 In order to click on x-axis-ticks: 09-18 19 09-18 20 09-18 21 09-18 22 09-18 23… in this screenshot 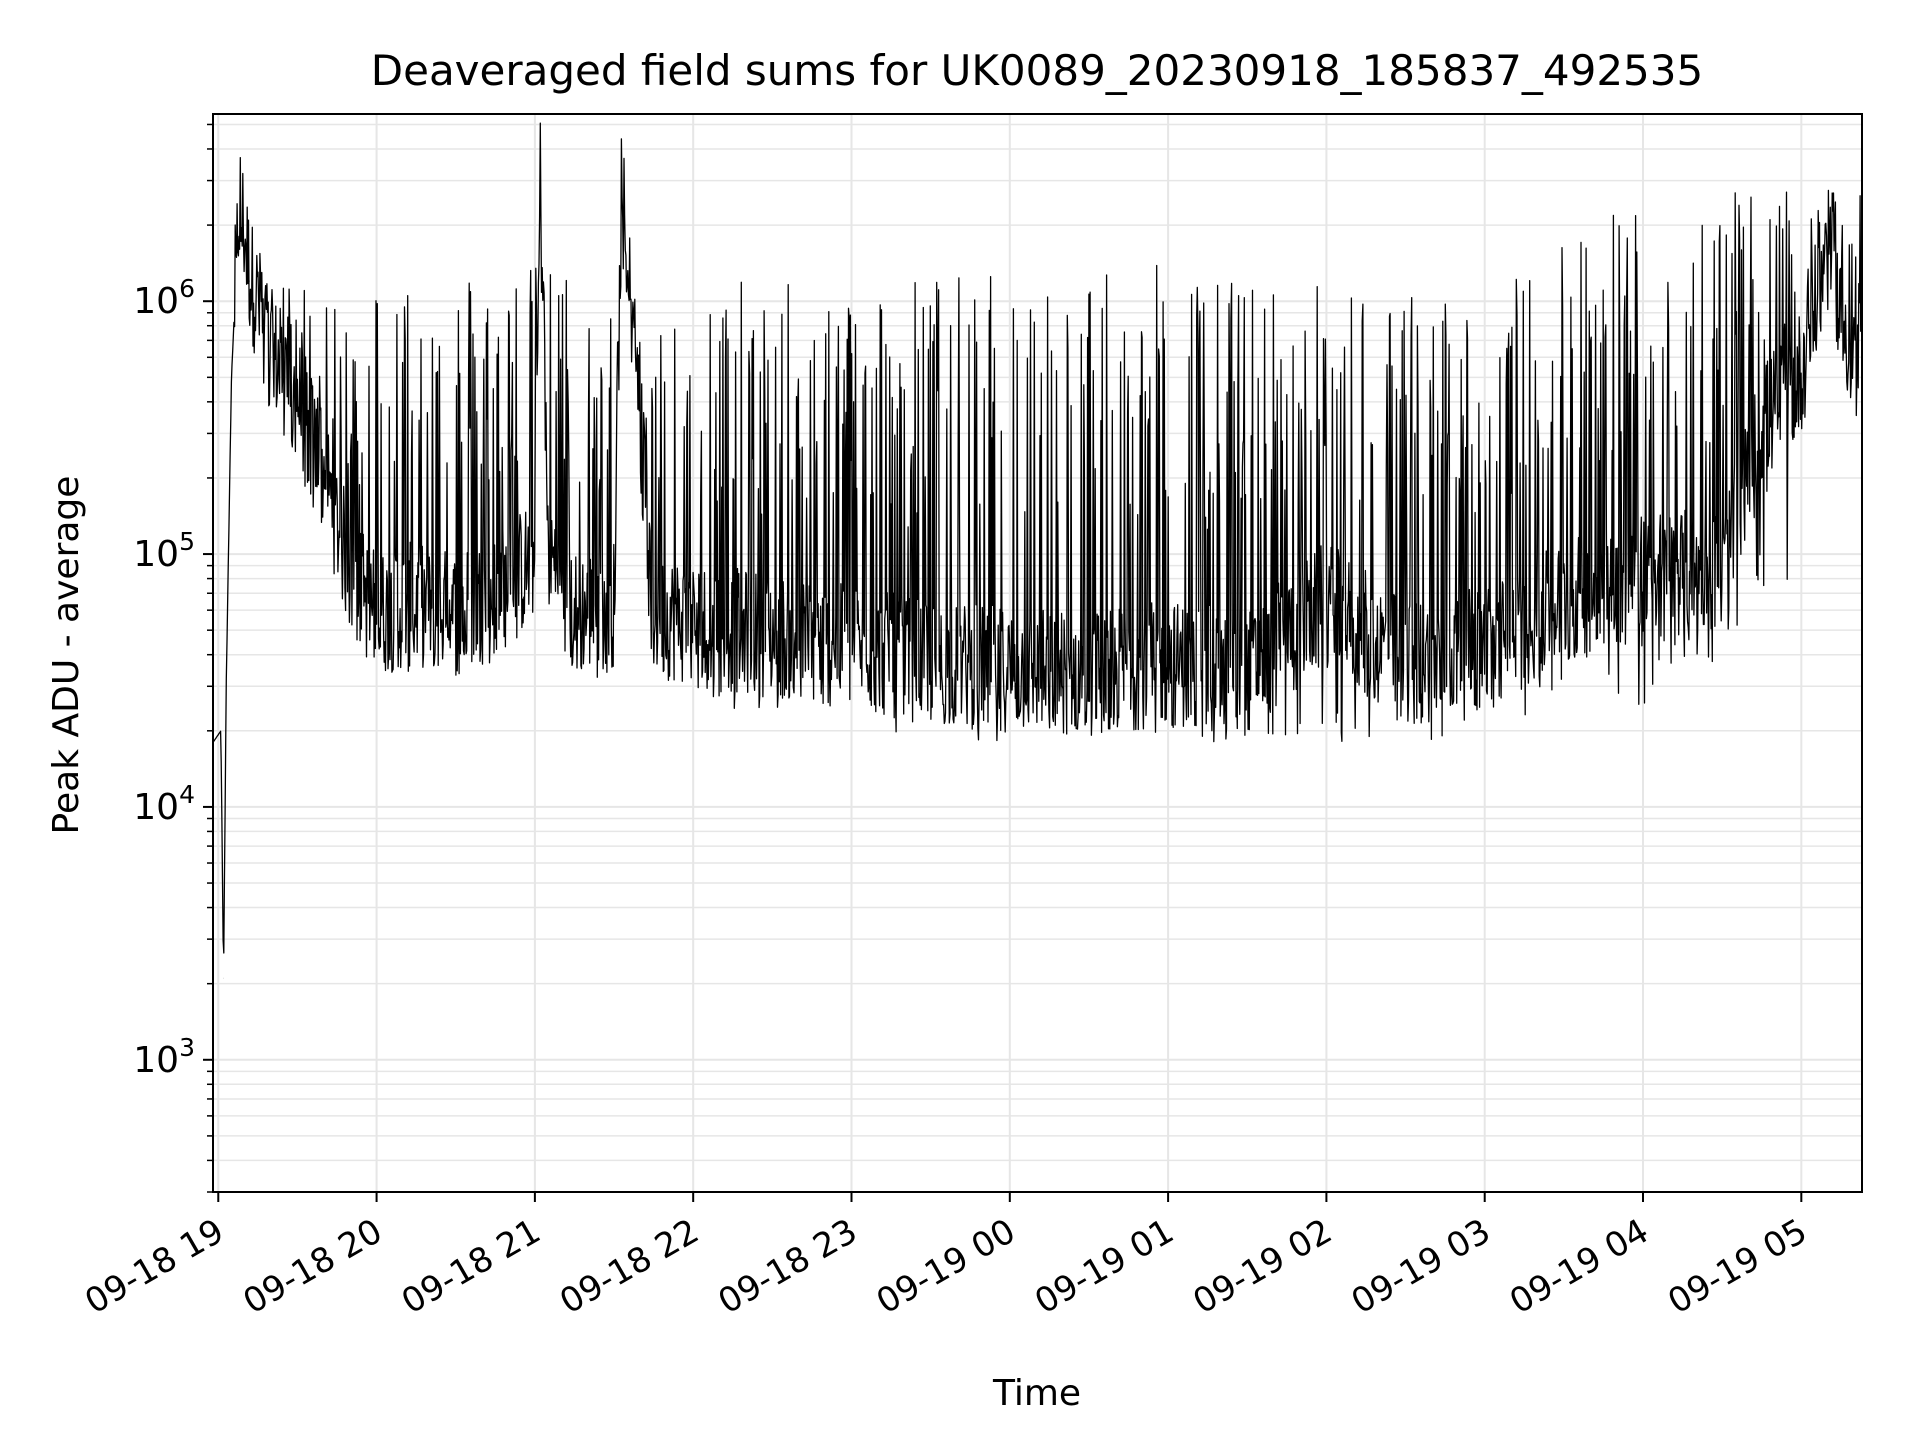, I will do `click(946, 1257)`.